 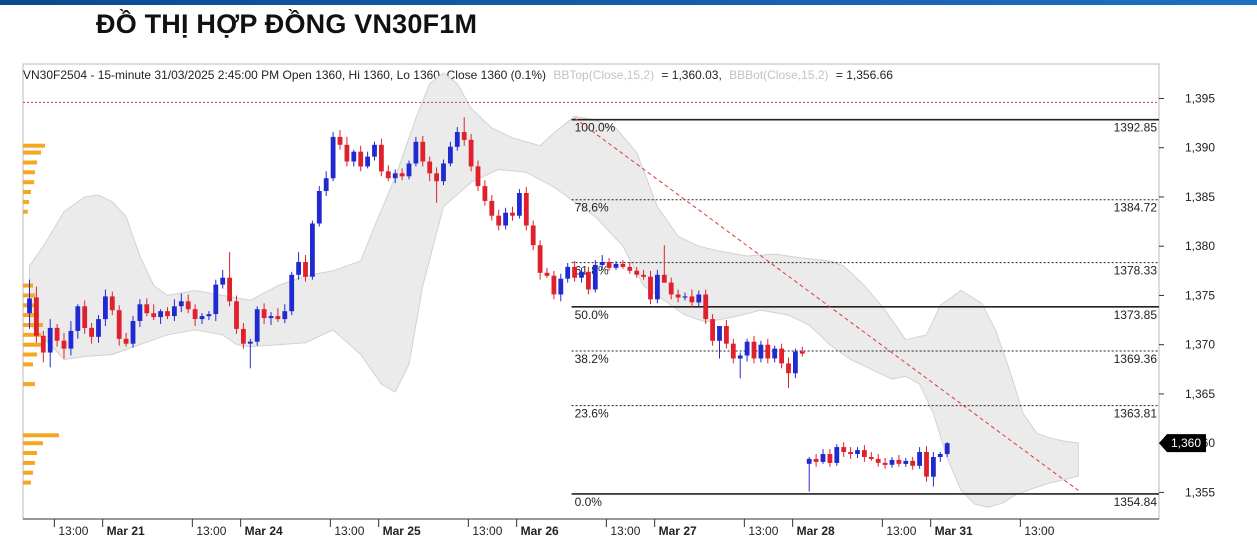 I want to click on info-bbtop-label: BBTop(Close,15,2), so click(x=603, y=75).